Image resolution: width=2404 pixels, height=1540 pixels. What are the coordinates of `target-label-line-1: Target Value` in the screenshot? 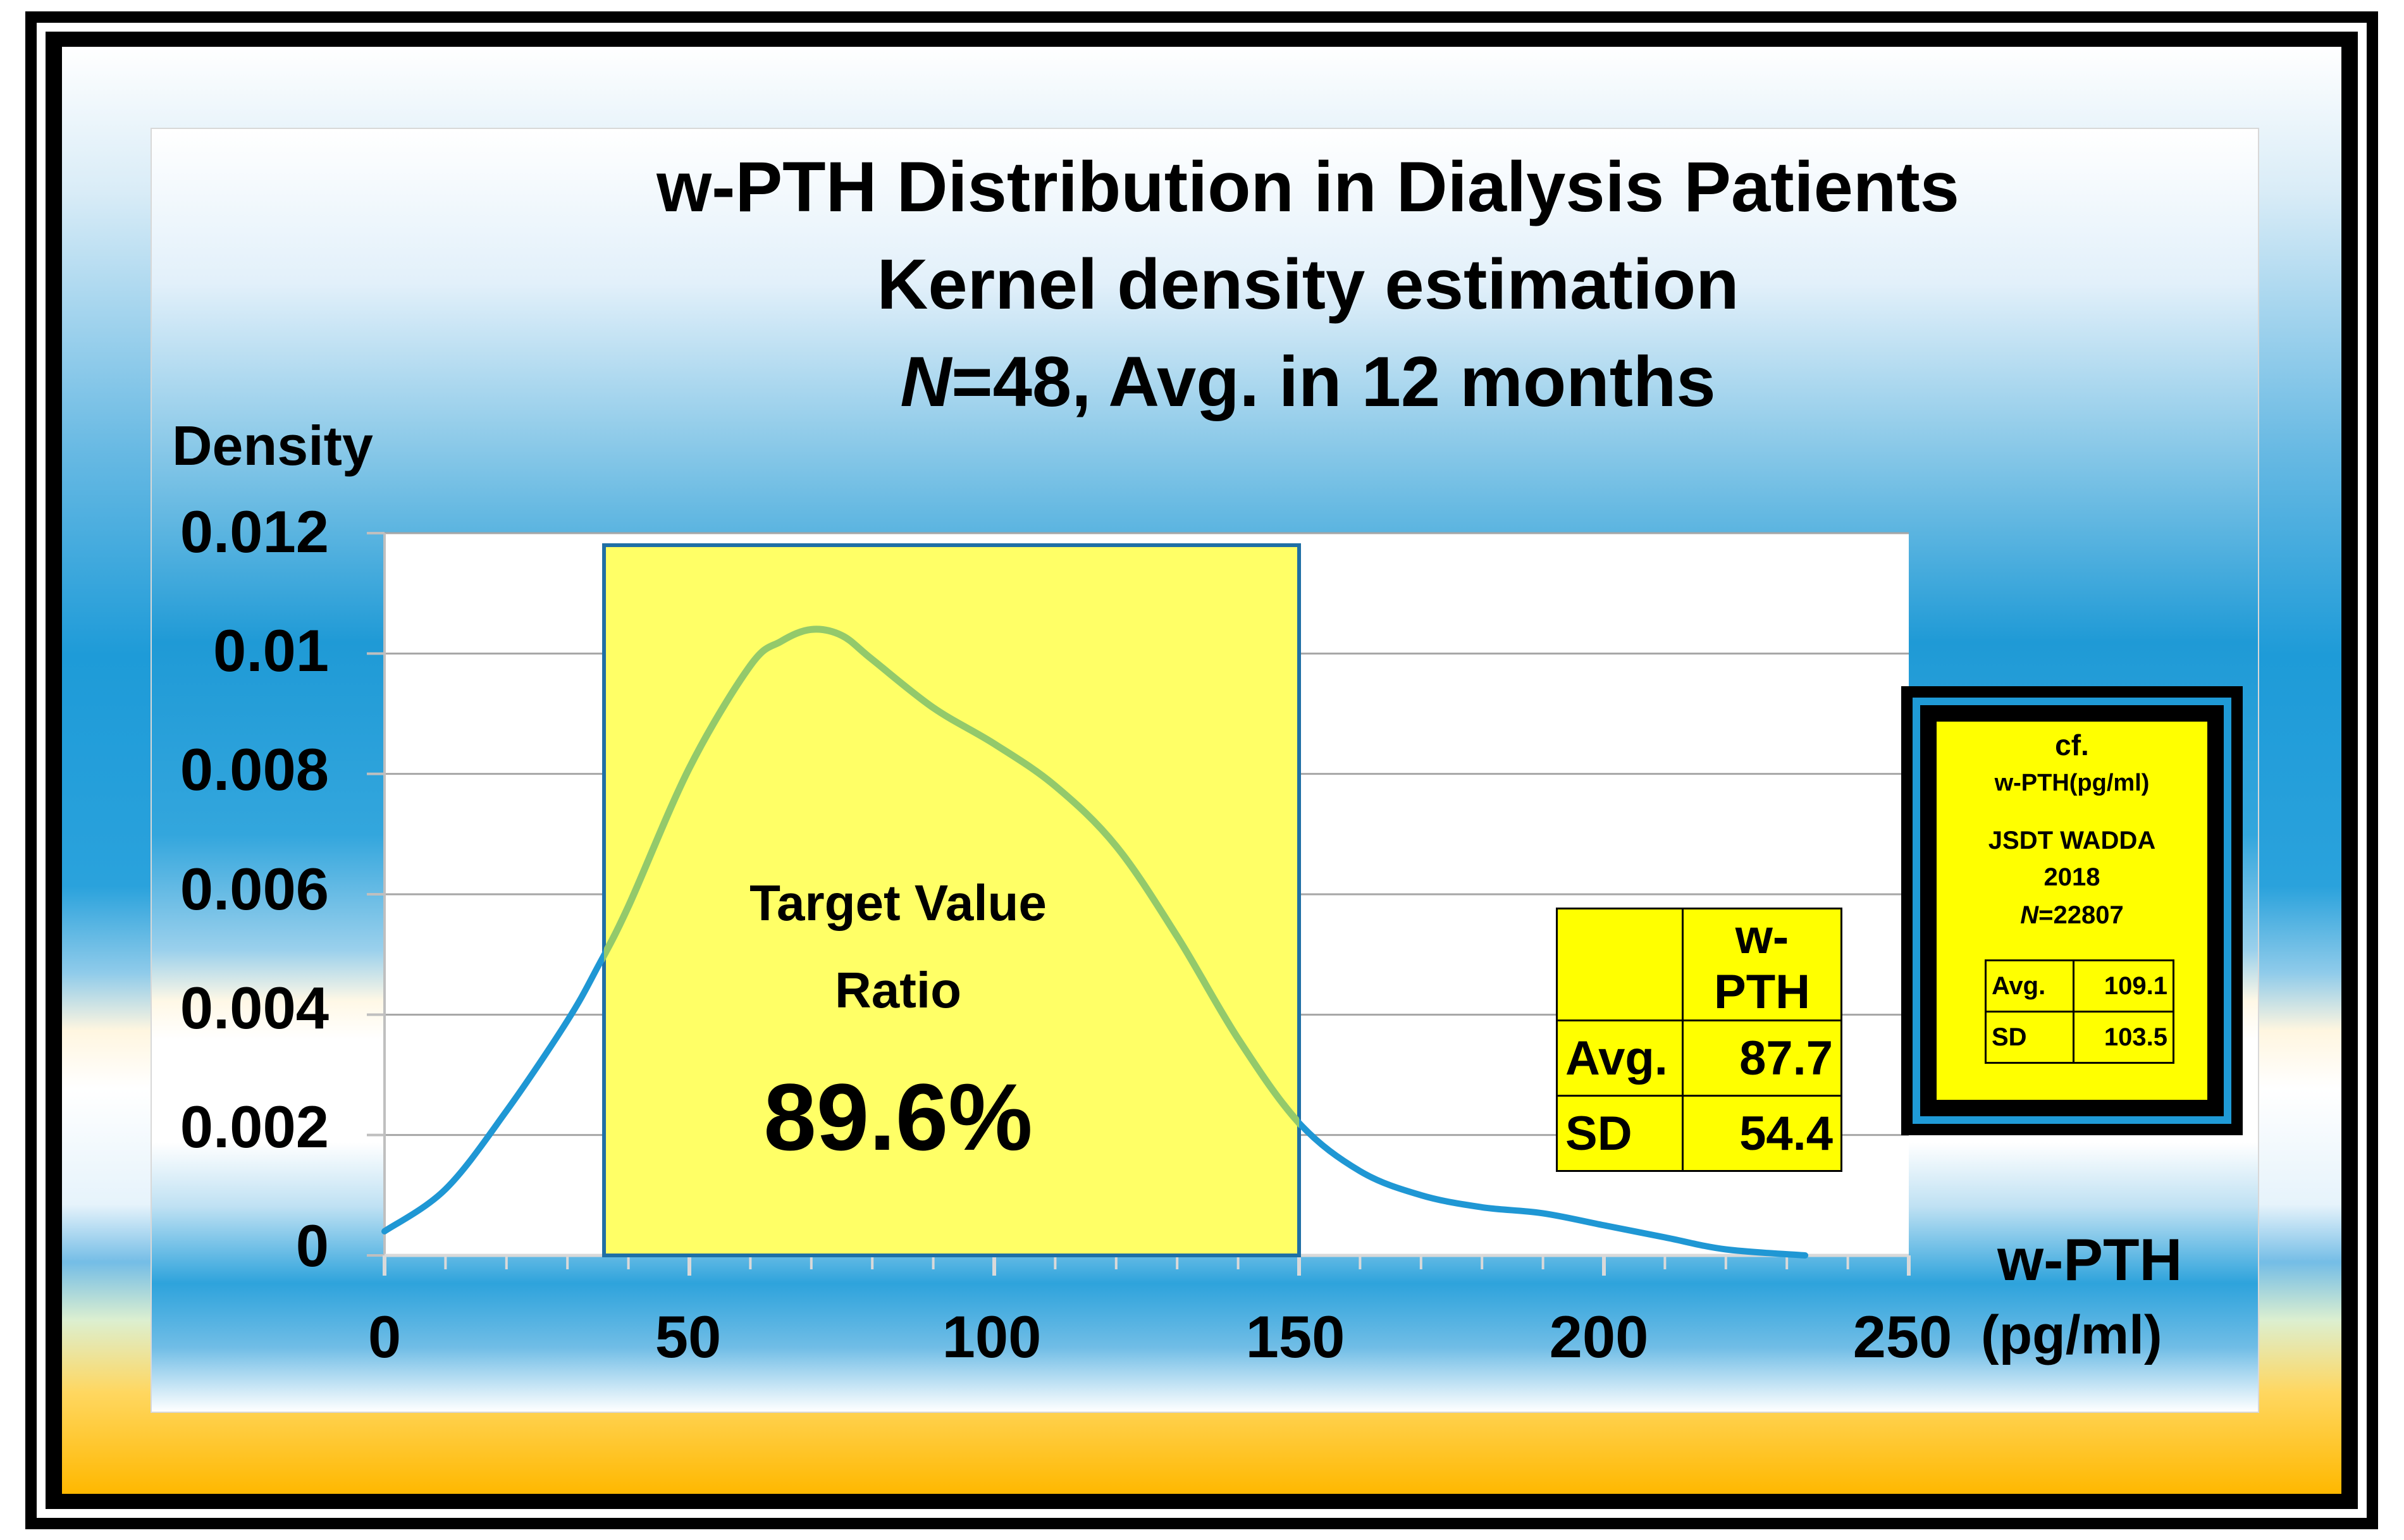 It's located at (898, 903).